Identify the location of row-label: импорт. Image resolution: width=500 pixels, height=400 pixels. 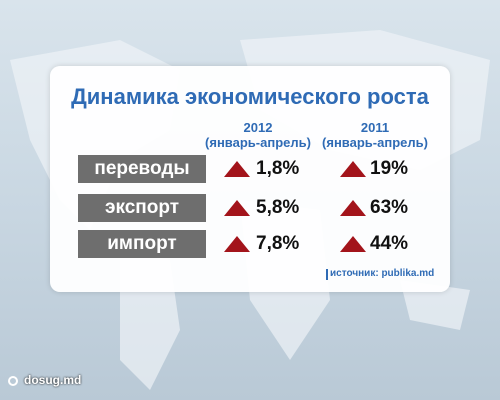
(142, 244).